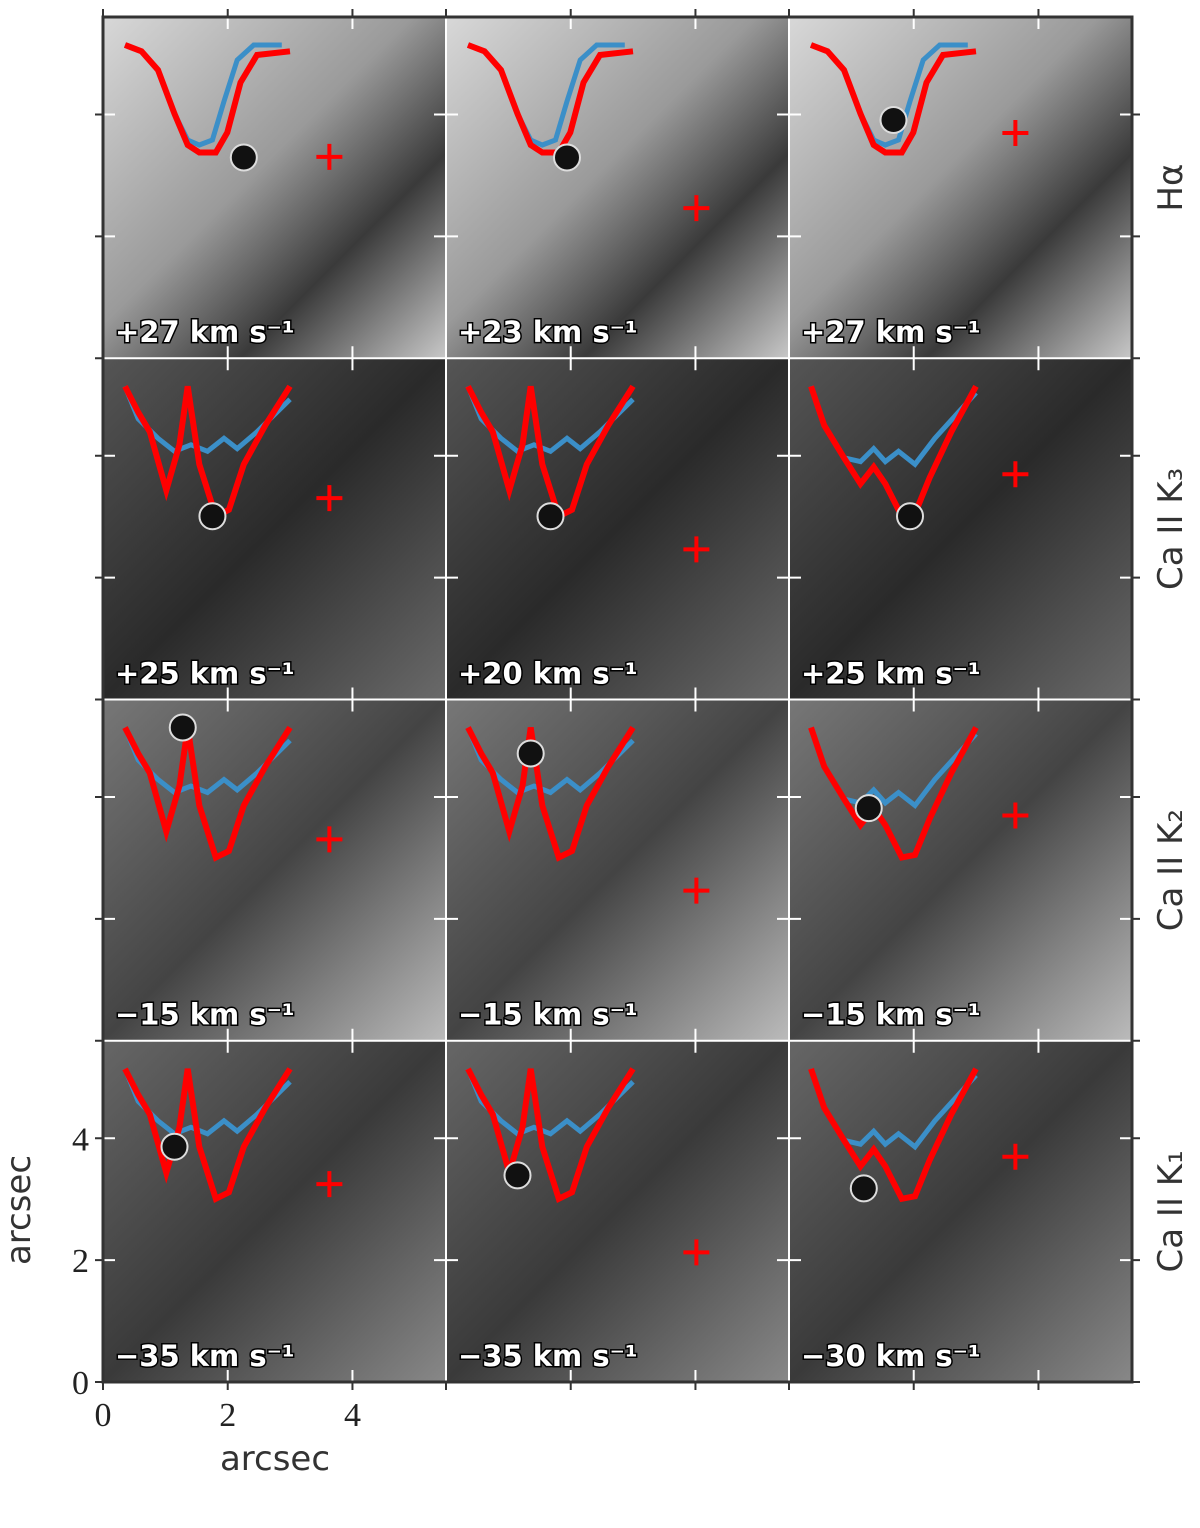 The height and width of the screenshot is (1528, 1200). What do you see at coordinates (19, 1210) in the screenshot?
I see `y-axis-label: arcsec` at bounding box center [19, 1210].